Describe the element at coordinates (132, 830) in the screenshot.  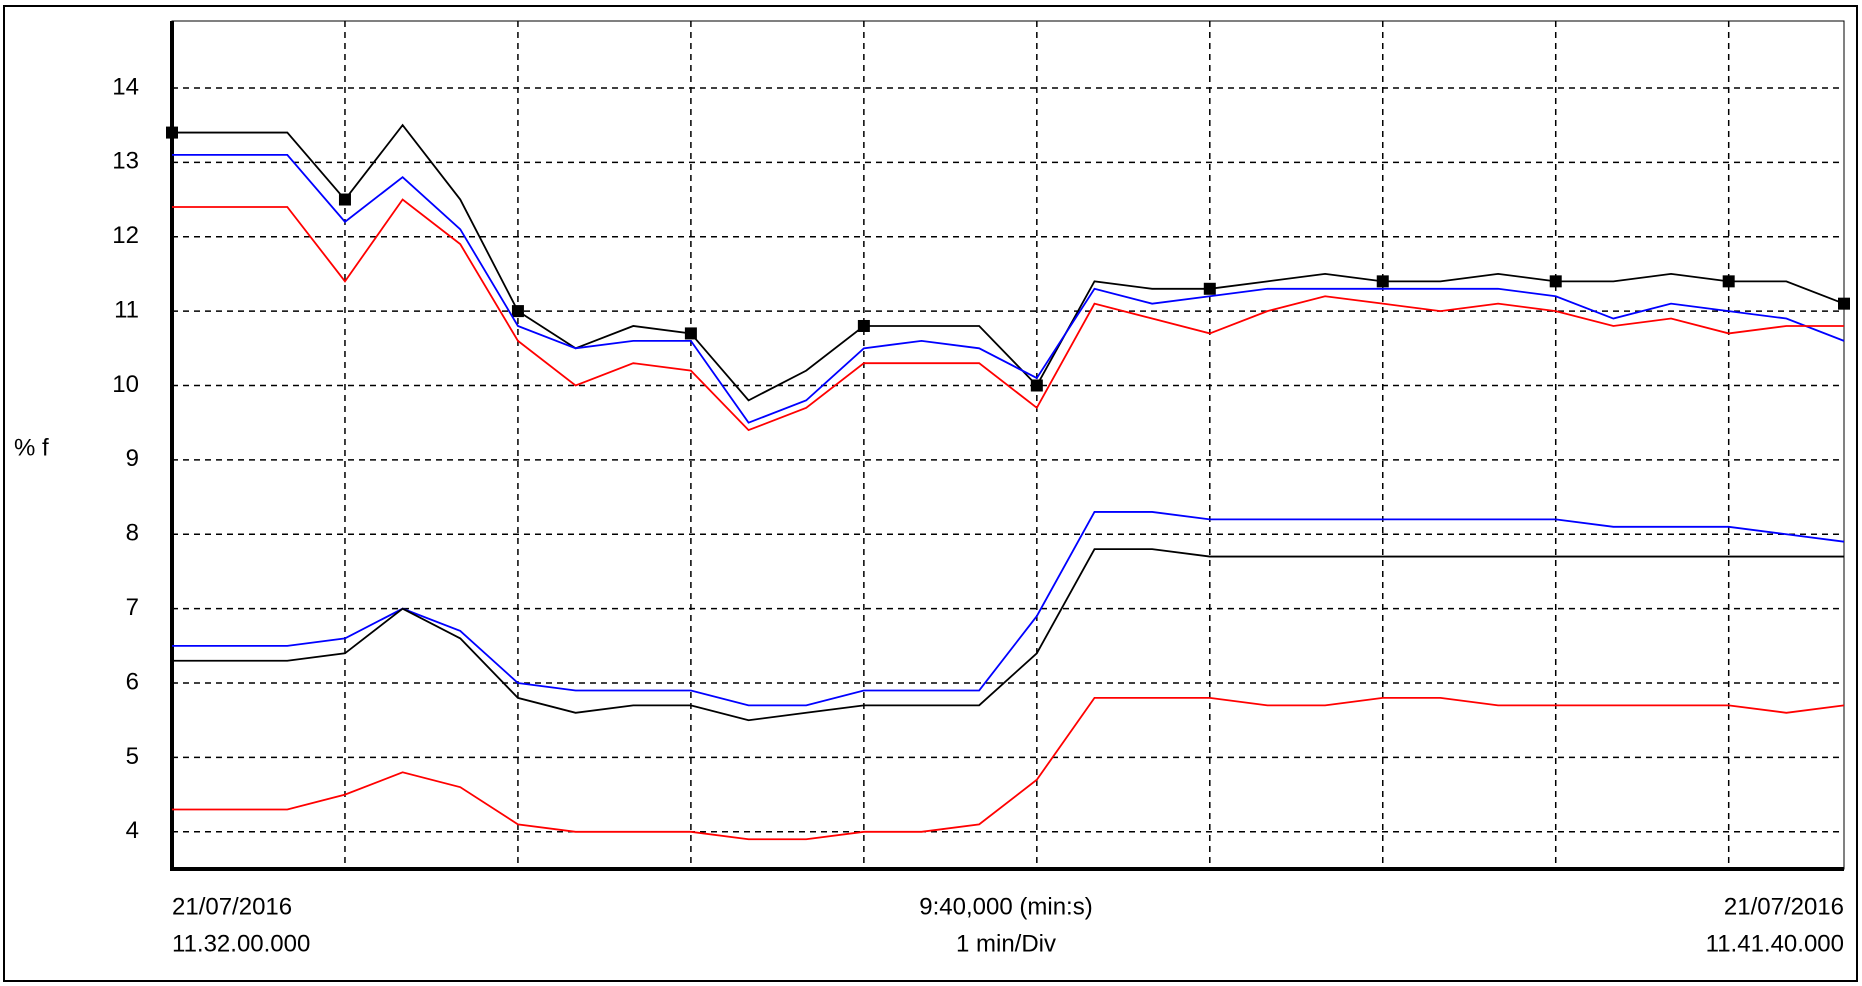
I see `y-tick-label: 4` at that location.